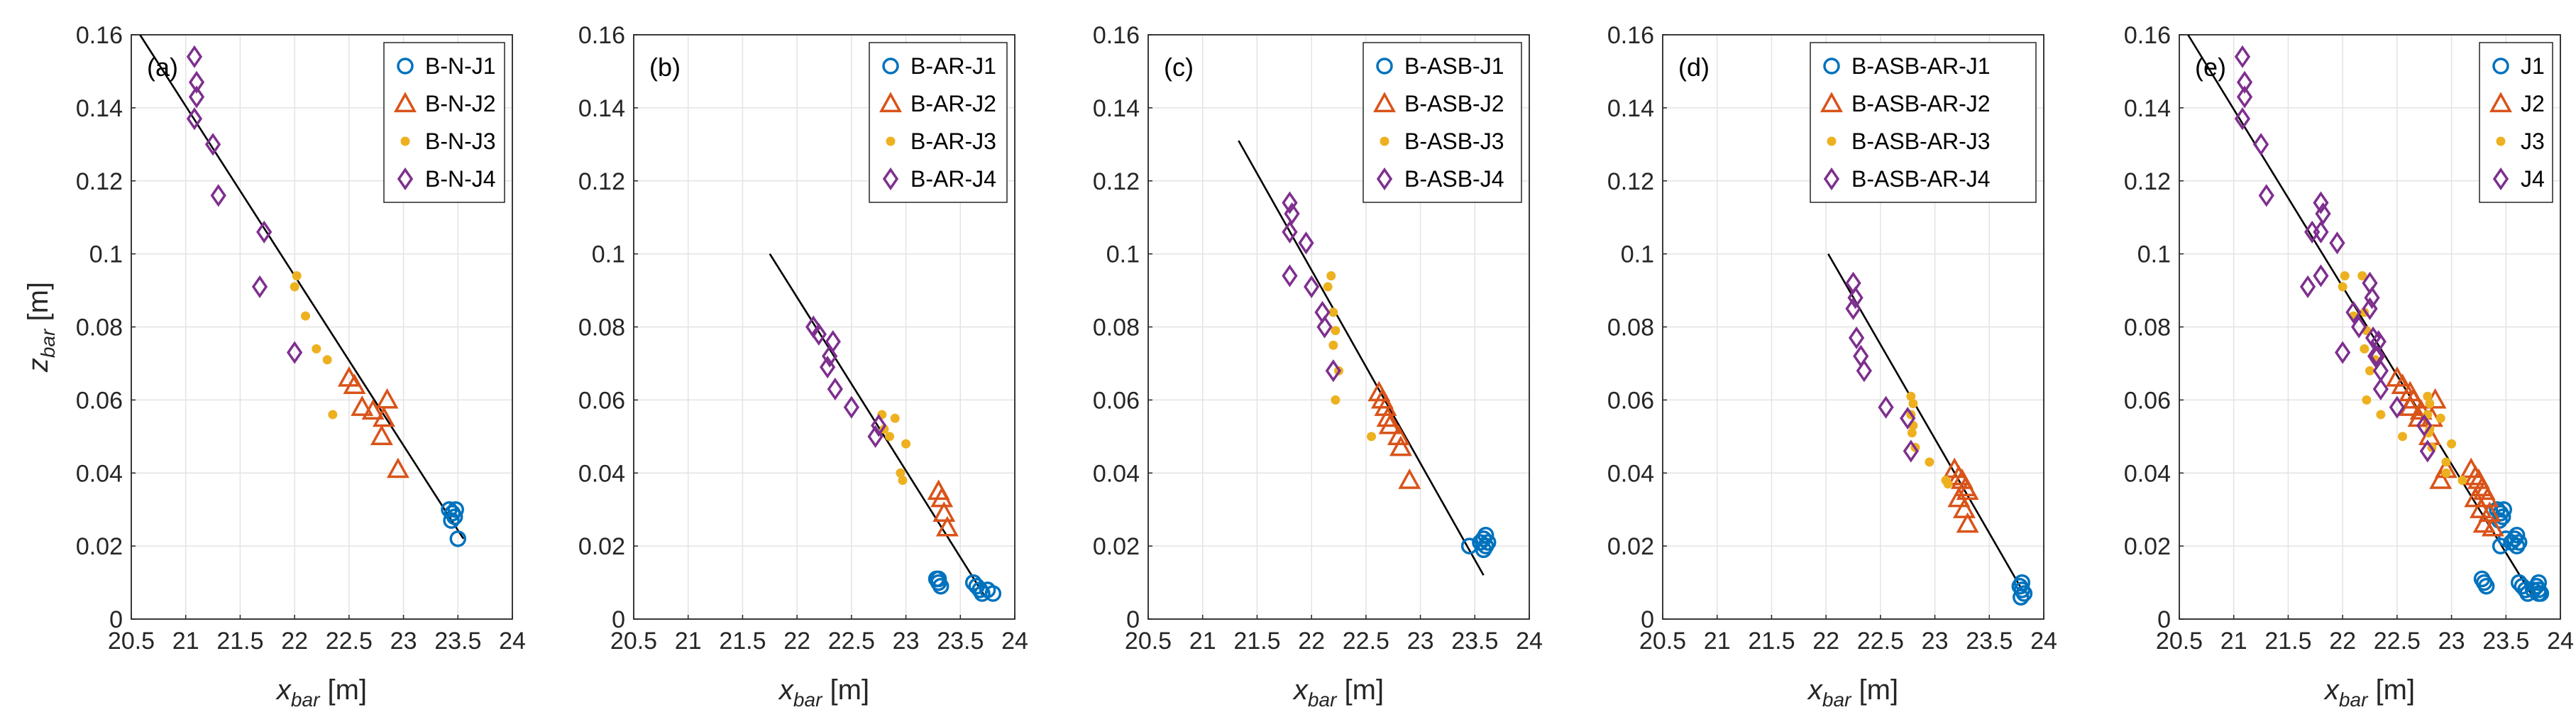 The width and height of the screenshot is (2576, 727). I want to click on legend-label: B-ASB-AR-J3, so click(1921, 141).